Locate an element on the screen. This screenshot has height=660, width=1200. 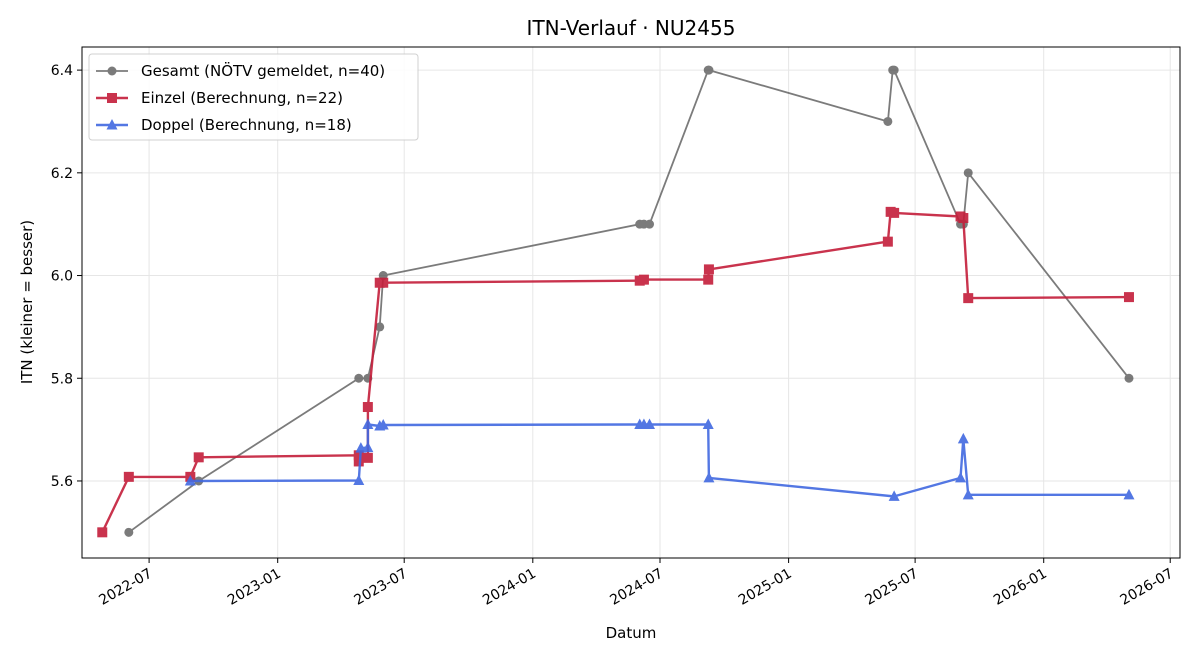
y-tick-label: 6.4 is located at coordinates (62, 71).